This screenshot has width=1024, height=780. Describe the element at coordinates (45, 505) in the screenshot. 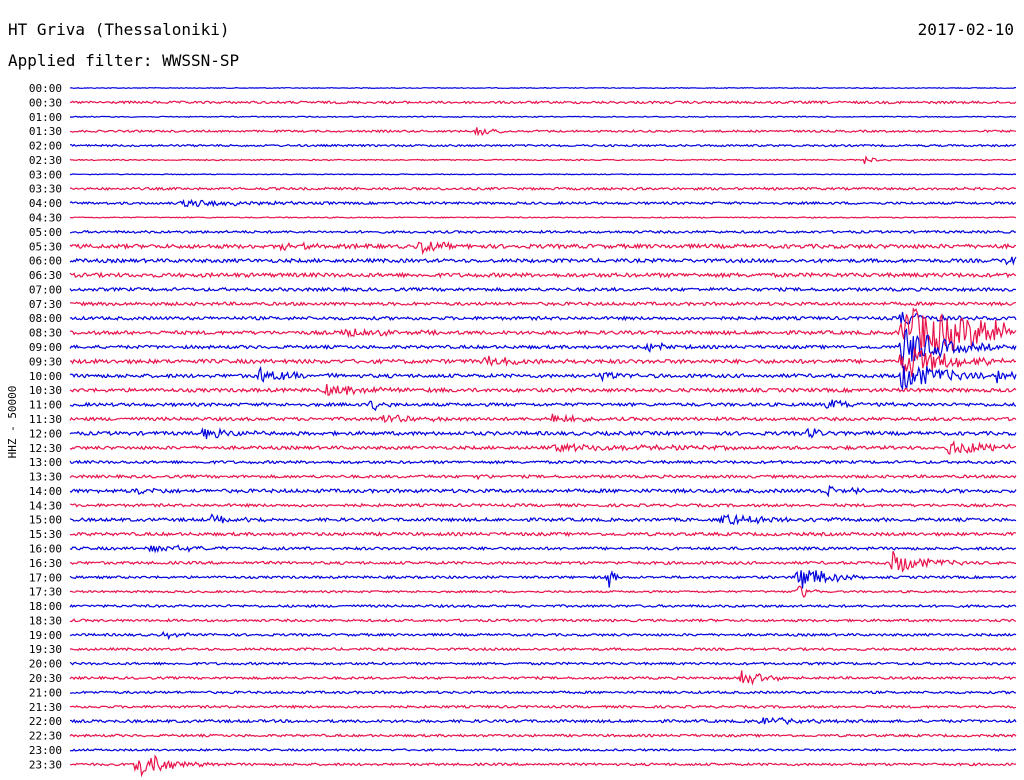

I see `row-time-label: 14:30` at that location.